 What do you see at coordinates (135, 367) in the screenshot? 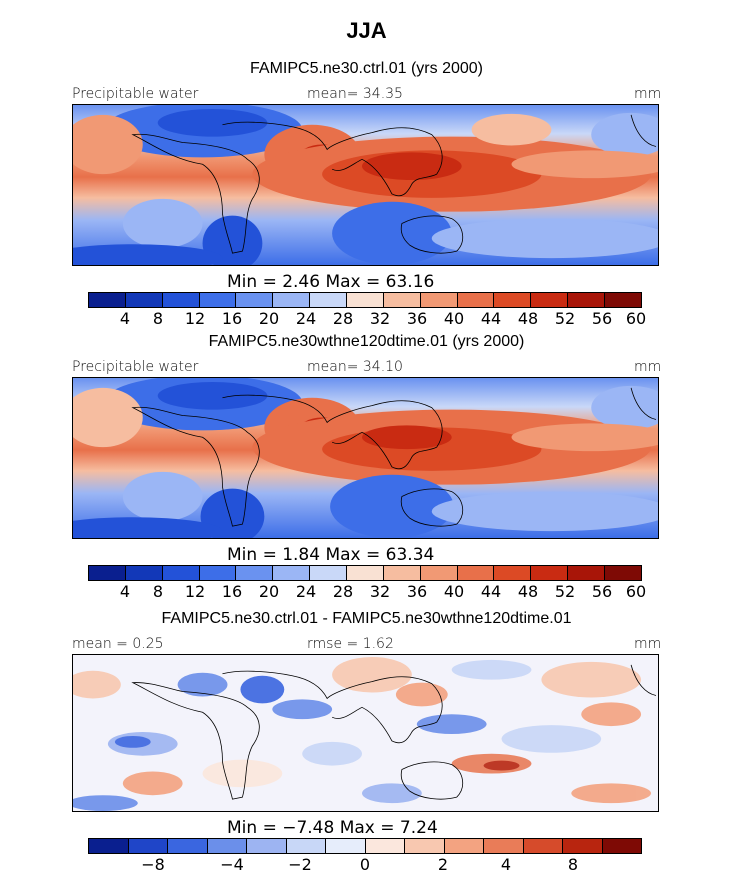
I see `panel-2-variable-label: Precipitable water` at bounding box center [135, 367].